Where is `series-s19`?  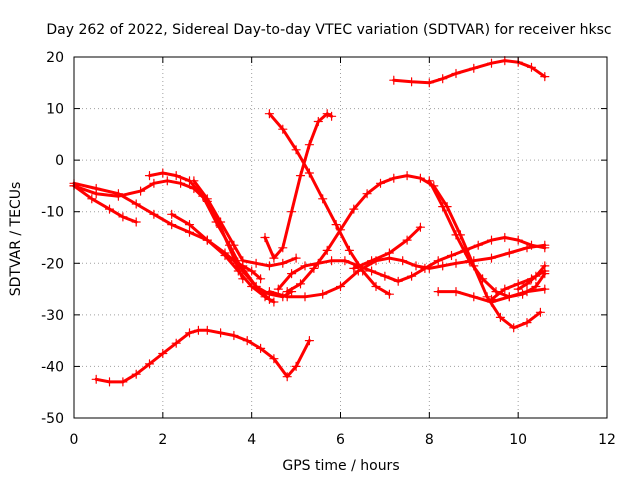 series-s19 is located at coordinates (531, 277).